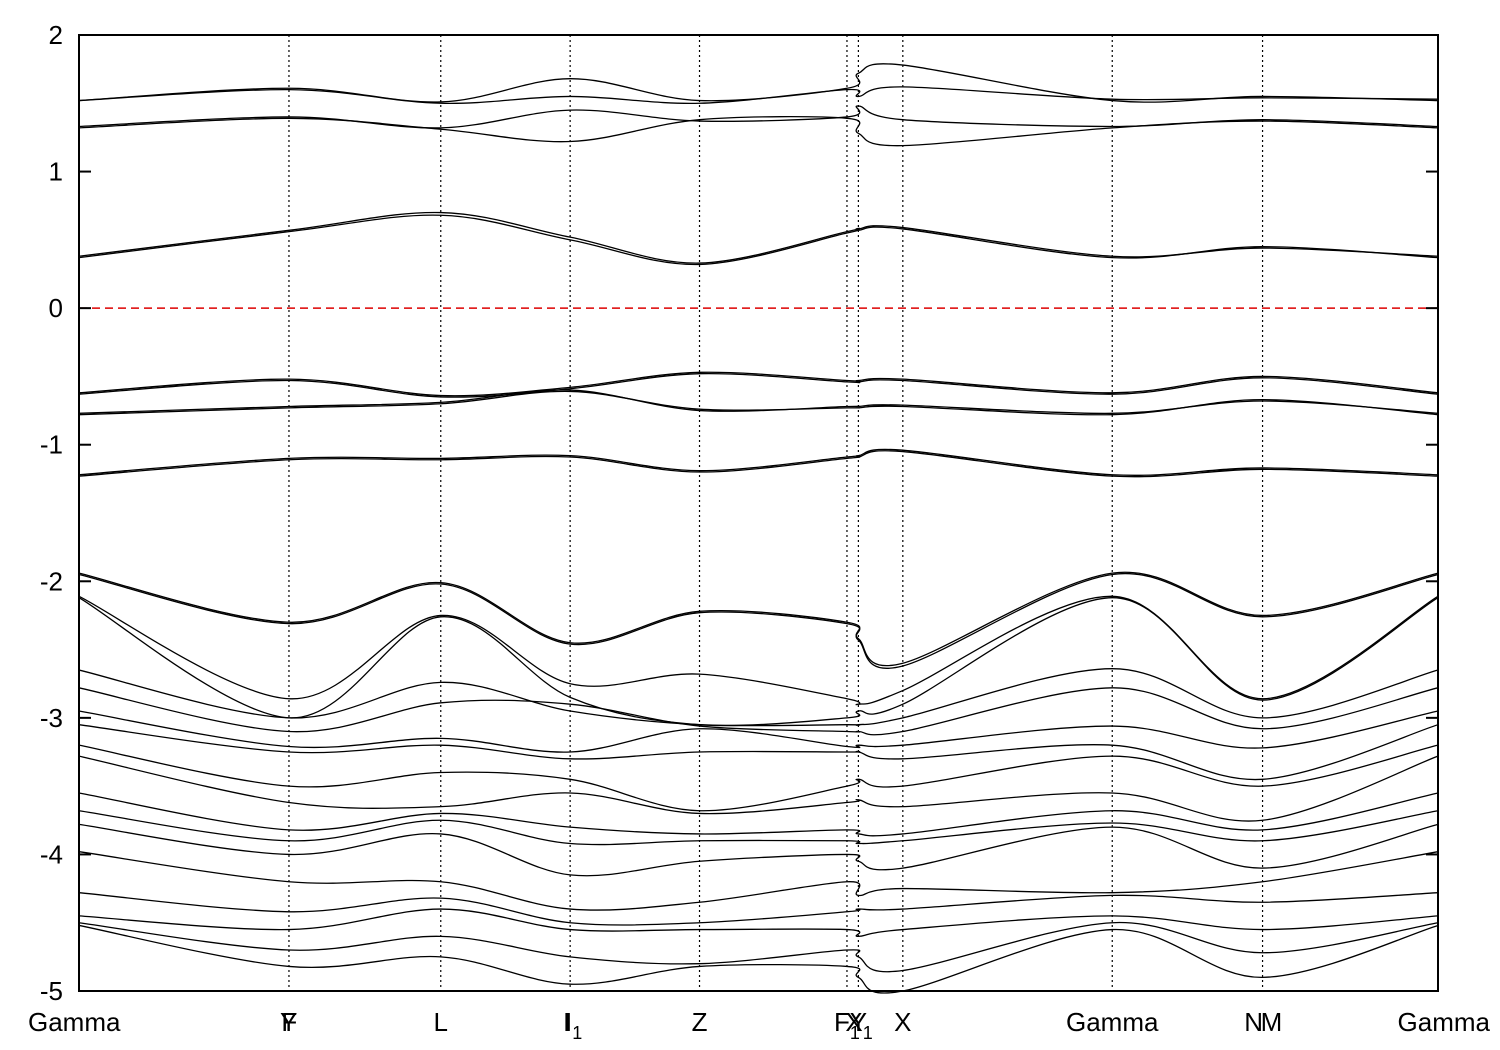 Image resolution: width=1500 pixels, height=1050 pixels. What do you see at coordinates (700, 1022) in the screenshot?
I see `k-point-label: Z` at bounding box center [700, 1022].